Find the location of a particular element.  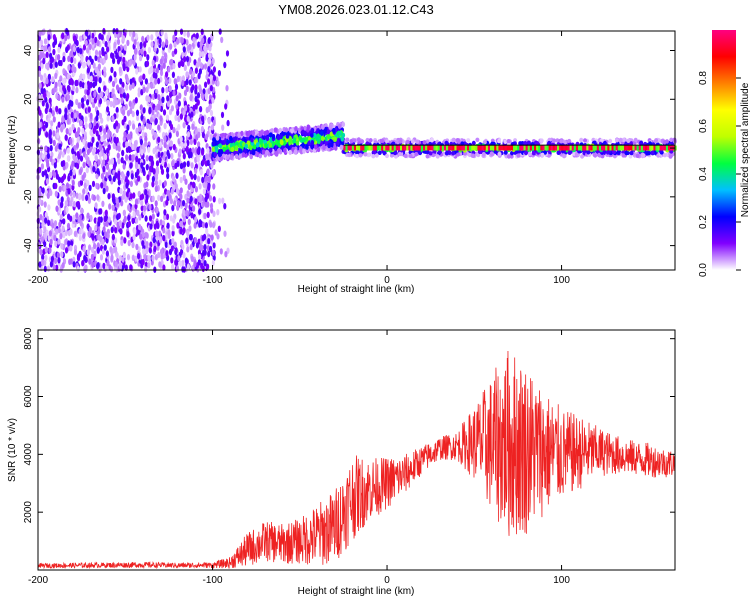

x-tick-label: -200 is located at coordinates (38, 280).